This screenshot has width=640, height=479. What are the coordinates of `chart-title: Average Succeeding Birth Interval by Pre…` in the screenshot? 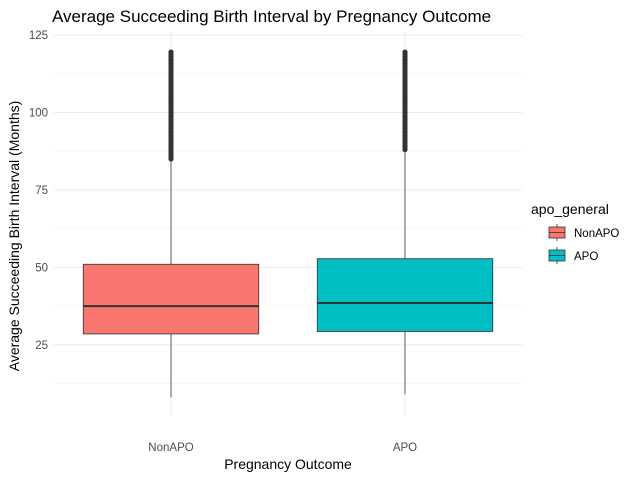 It's located at (271, 16).